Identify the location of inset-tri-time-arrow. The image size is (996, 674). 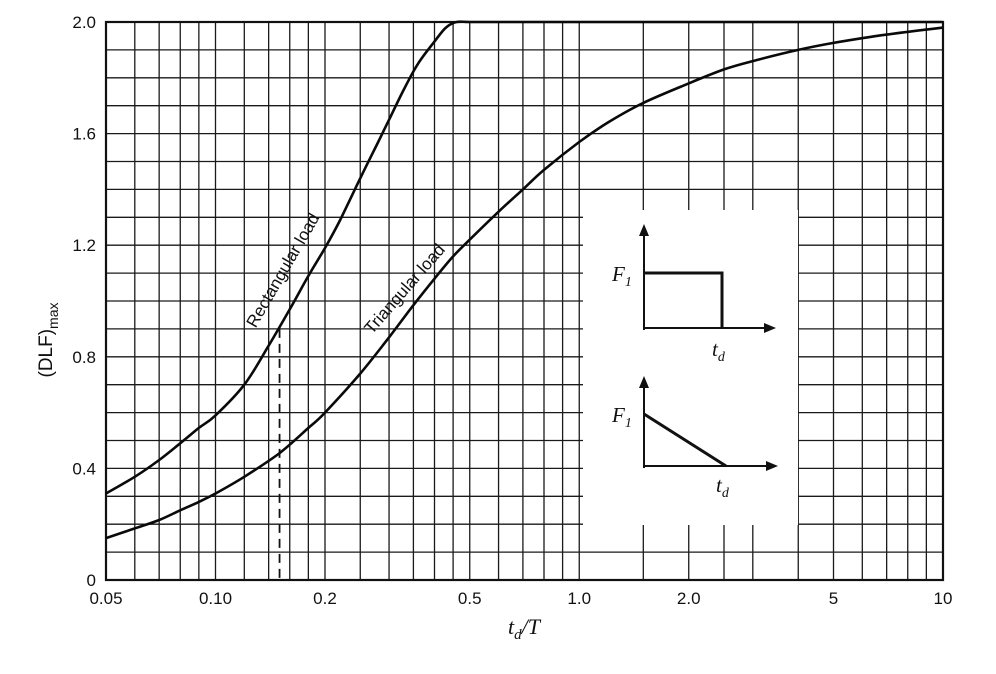
(772, 466).